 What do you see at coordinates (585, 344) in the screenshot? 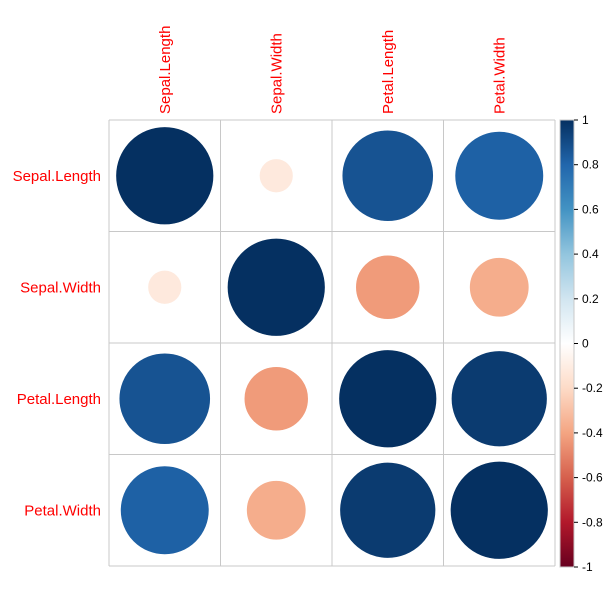
I see `colorbar-tick-label: 0` at bounding box center [585, 344].